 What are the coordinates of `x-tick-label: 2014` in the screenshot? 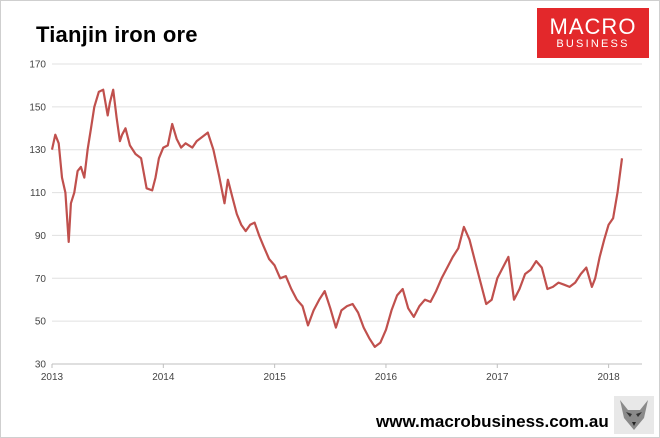 It's located at (163, 377).